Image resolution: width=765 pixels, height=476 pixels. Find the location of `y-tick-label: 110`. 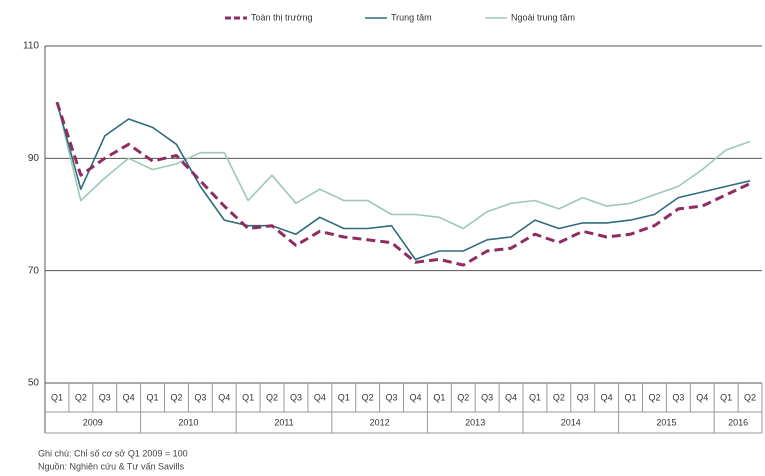

y-tick-label: 110 is located at coordinates (31, 46).